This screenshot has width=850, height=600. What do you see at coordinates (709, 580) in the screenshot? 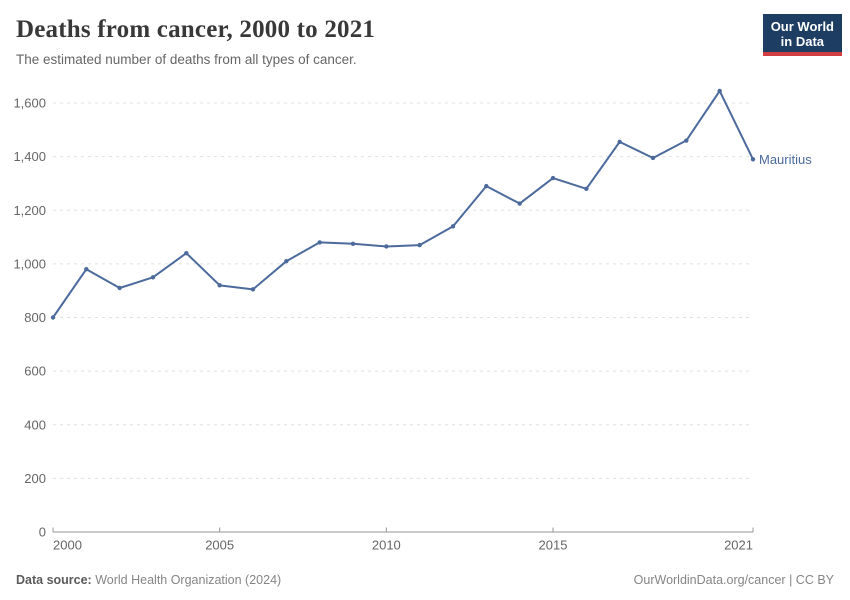
I see `owid-link: OurWorldinData.org/cancer` at bounding box center [709, 580].